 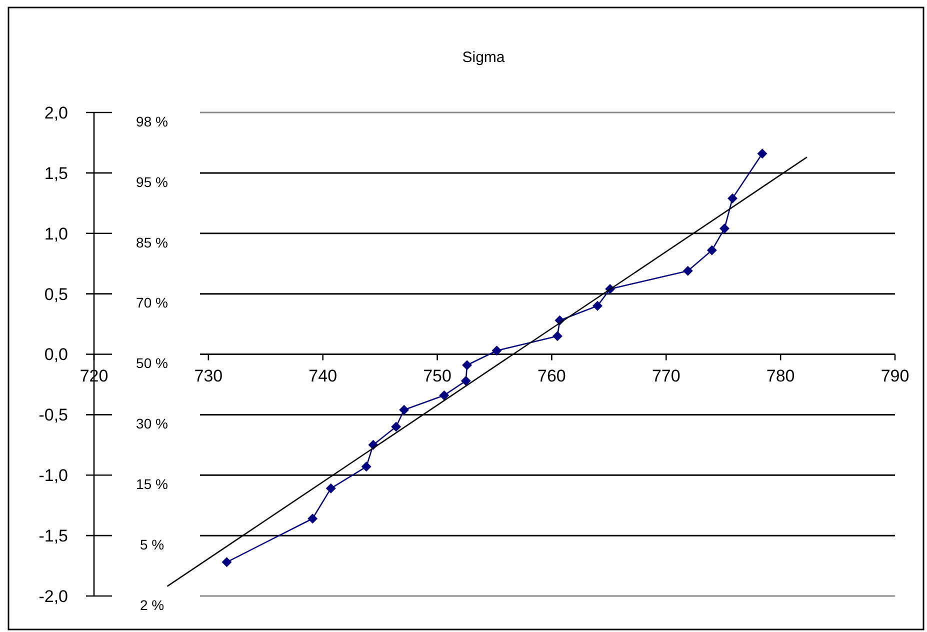 I want to click on y-tick-label: -1,5, so click(x=53, y=536).